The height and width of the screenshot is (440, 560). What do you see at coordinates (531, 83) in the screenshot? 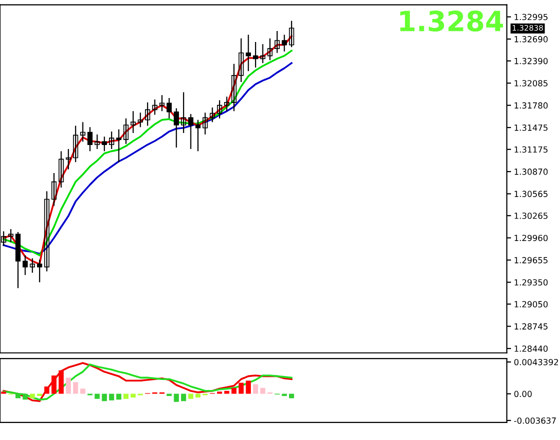
I see `y-tick-label: 1.32085` at bounding box center [531, 83].